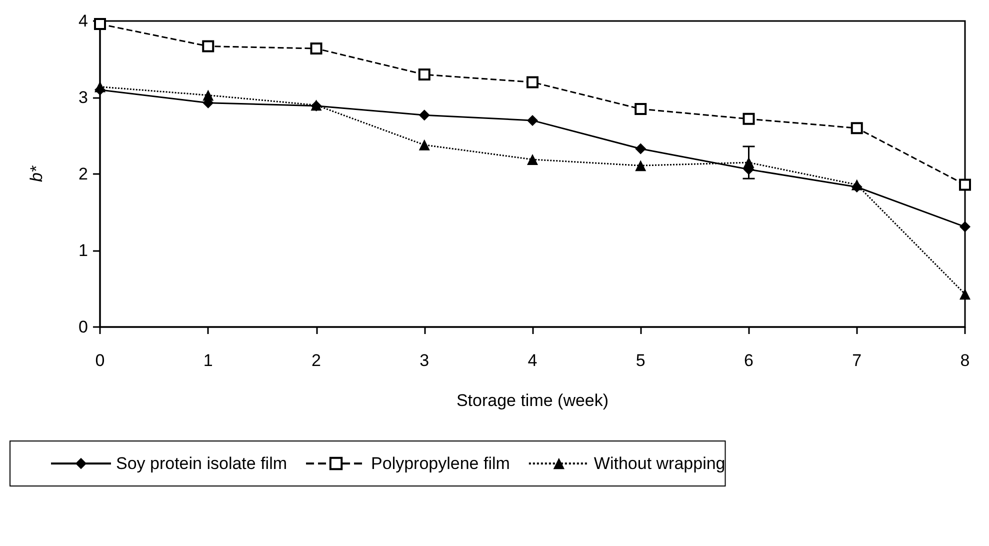 The image size is (989, 546). I want to click on x-tick-label: 0, so click(100, 360).